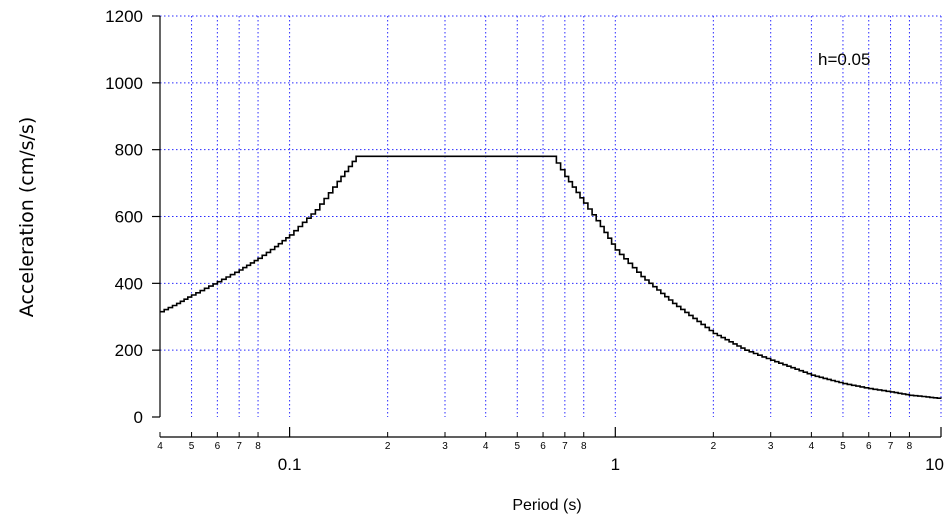 Image resolution: width=948 pixels, height=523 pixels. What do you see at coordinates (844, 59) in the screenshot?
I see `damping-annotation: h=0.05` at bounding box center [844, 59].